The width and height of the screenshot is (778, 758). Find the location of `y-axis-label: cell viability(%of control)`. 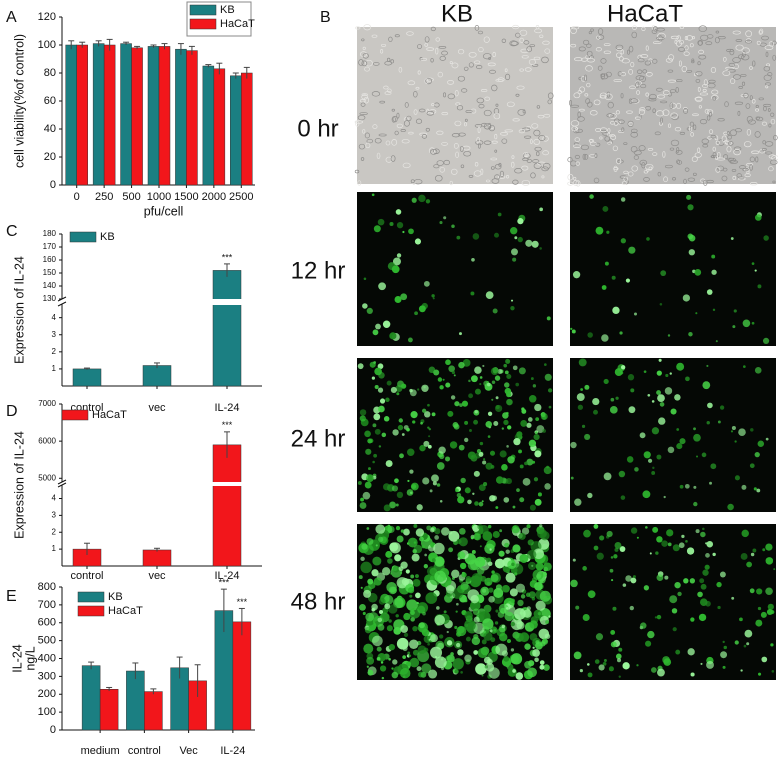

y-axis-label: cell viability(%of control) is located at coordinates (19, 101).